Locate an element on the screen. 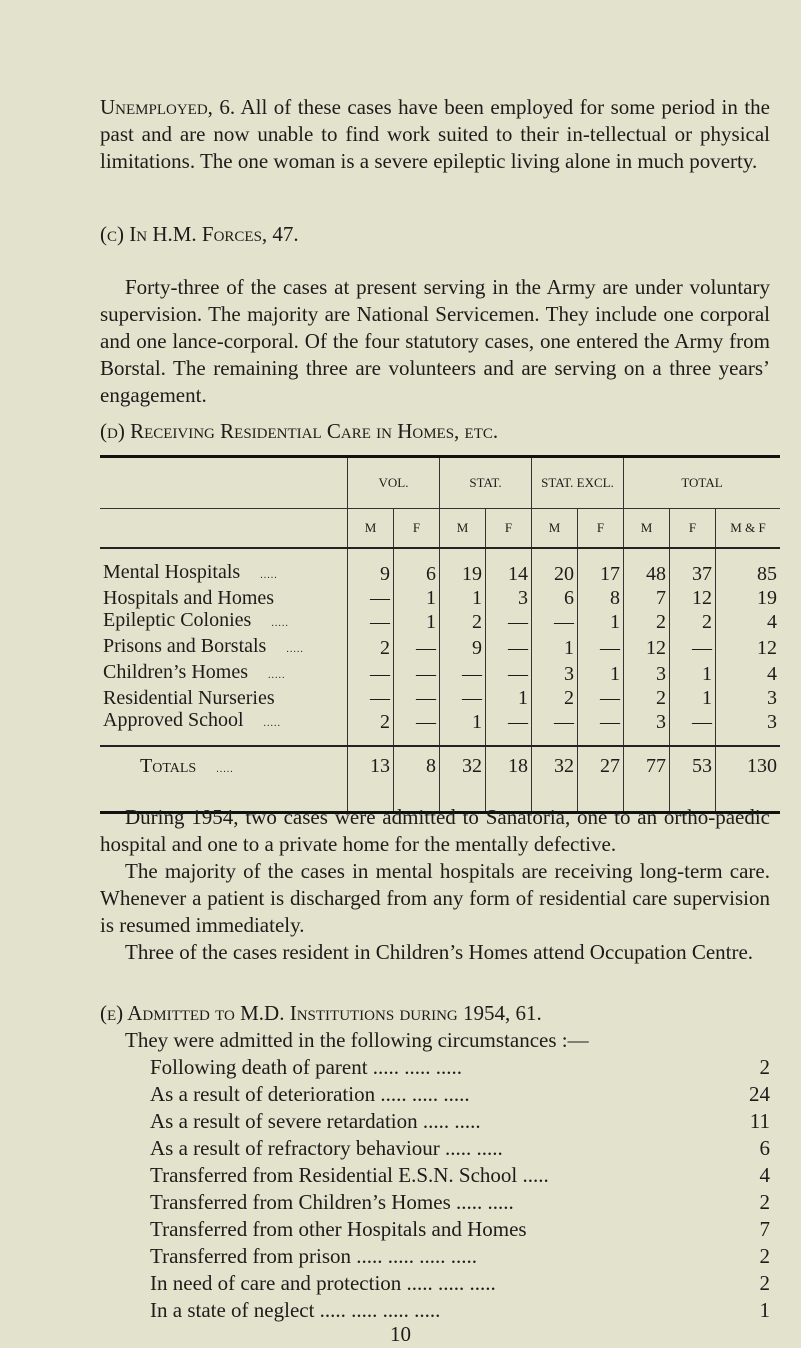  cell-value: 18 is located at coordinates (508, 779).